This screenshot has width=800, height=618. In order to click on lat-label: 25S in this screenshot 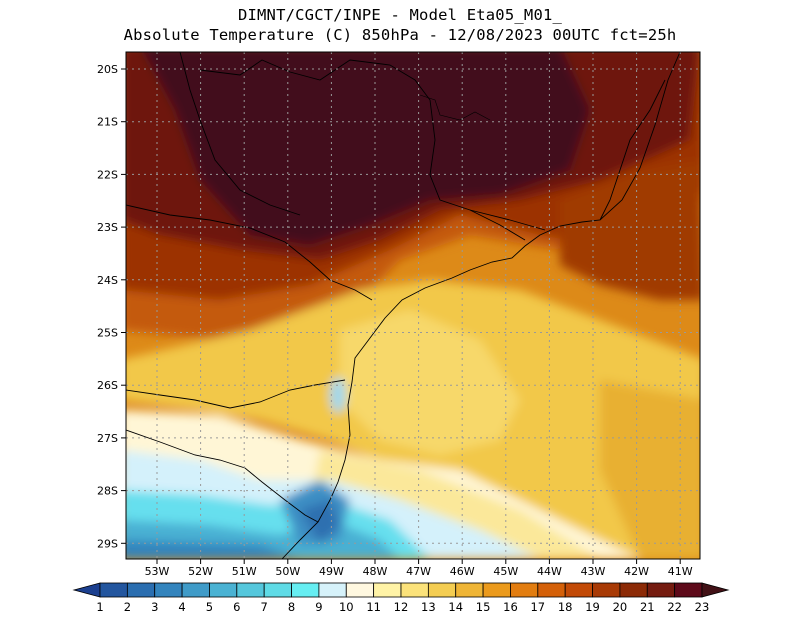, I will do `click(107, 333)`.